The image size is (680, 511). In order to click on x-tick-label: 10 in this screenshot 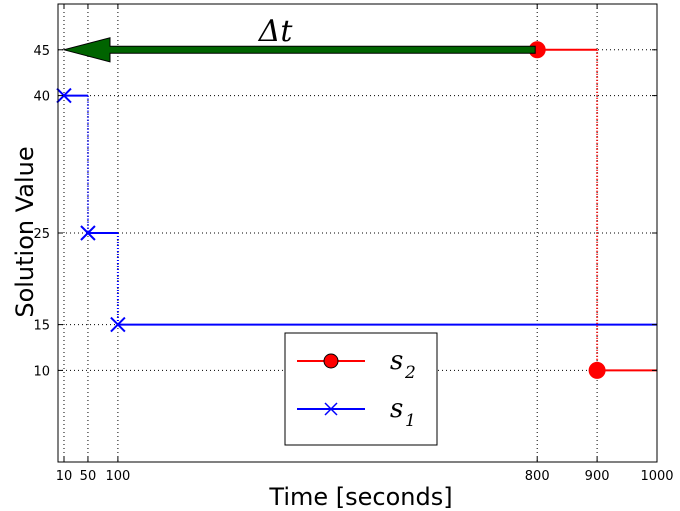, I will do `click(64, 476)`.